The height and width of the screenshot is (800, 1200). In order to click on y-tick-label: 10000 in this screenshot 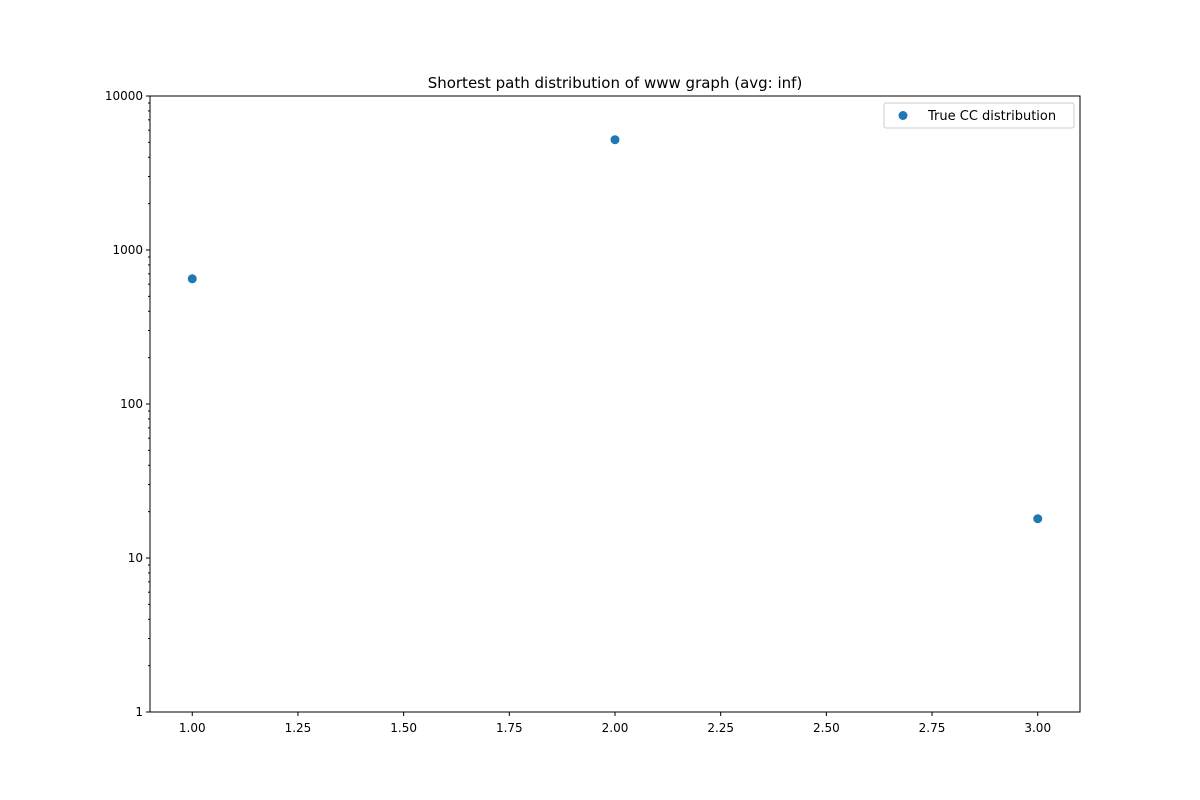, I will do `click(124, 96)`.